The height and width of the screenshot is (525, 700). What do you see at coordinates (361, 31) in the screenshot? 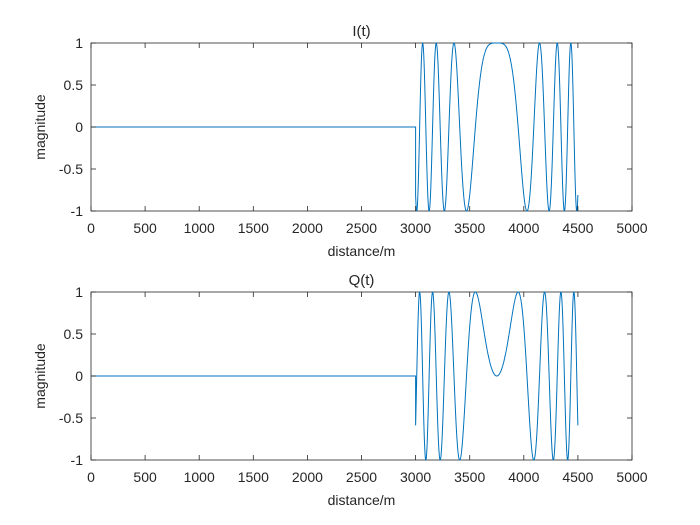
I see `chart-title: I(t)` at bounding box center [361, 31].